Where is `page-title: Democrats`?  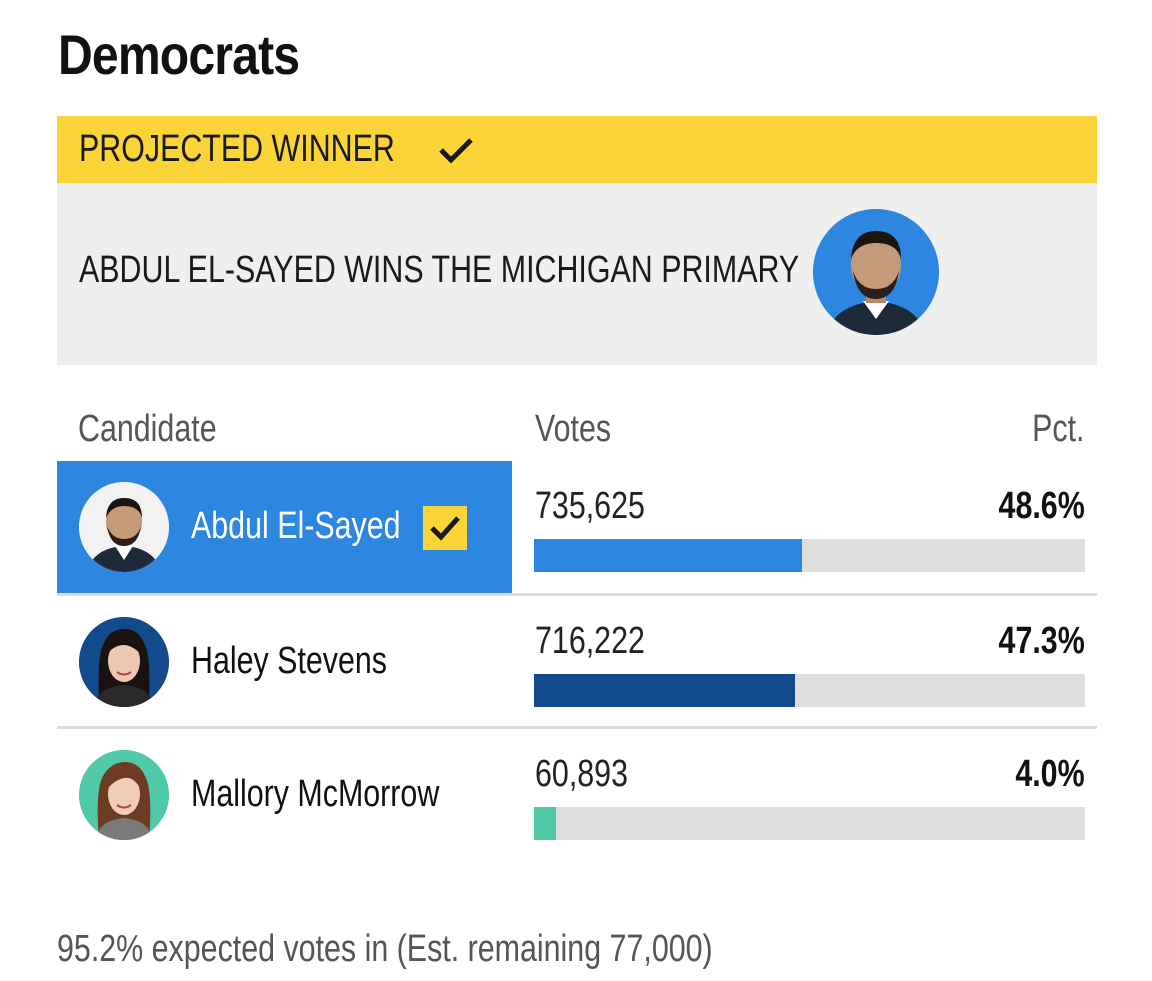 page-title: Democrats is located at coordinates (178, 54).